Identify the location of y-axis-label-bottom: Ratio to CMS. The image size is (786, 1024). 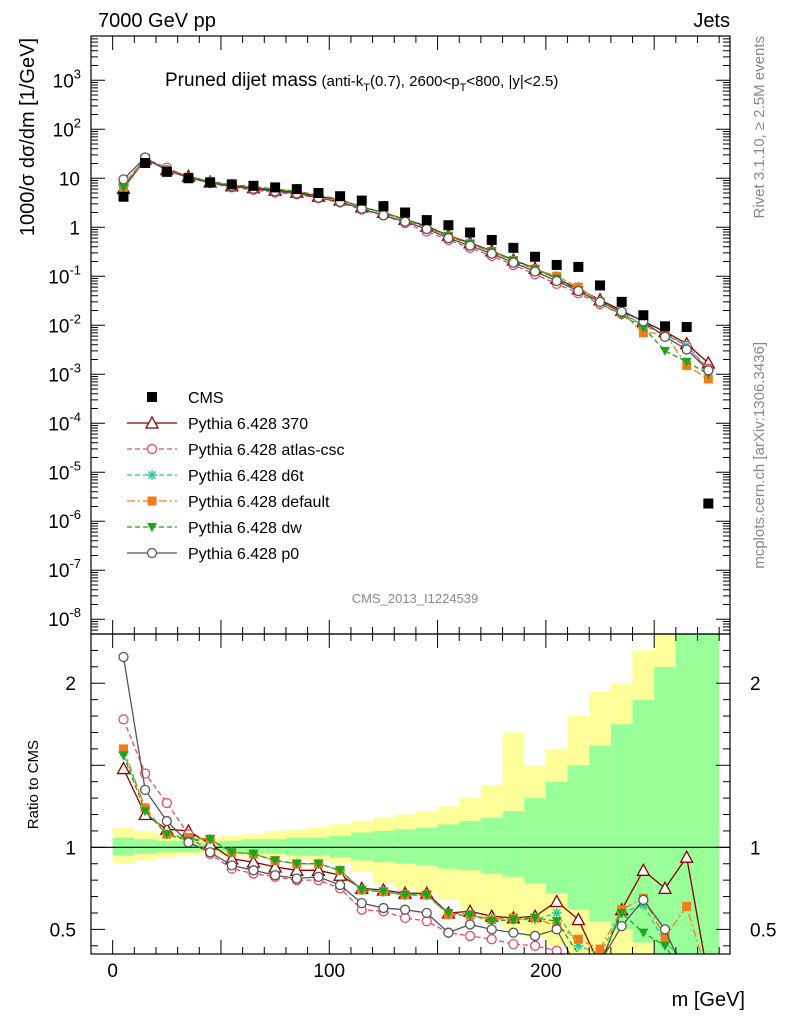
(33, 784).